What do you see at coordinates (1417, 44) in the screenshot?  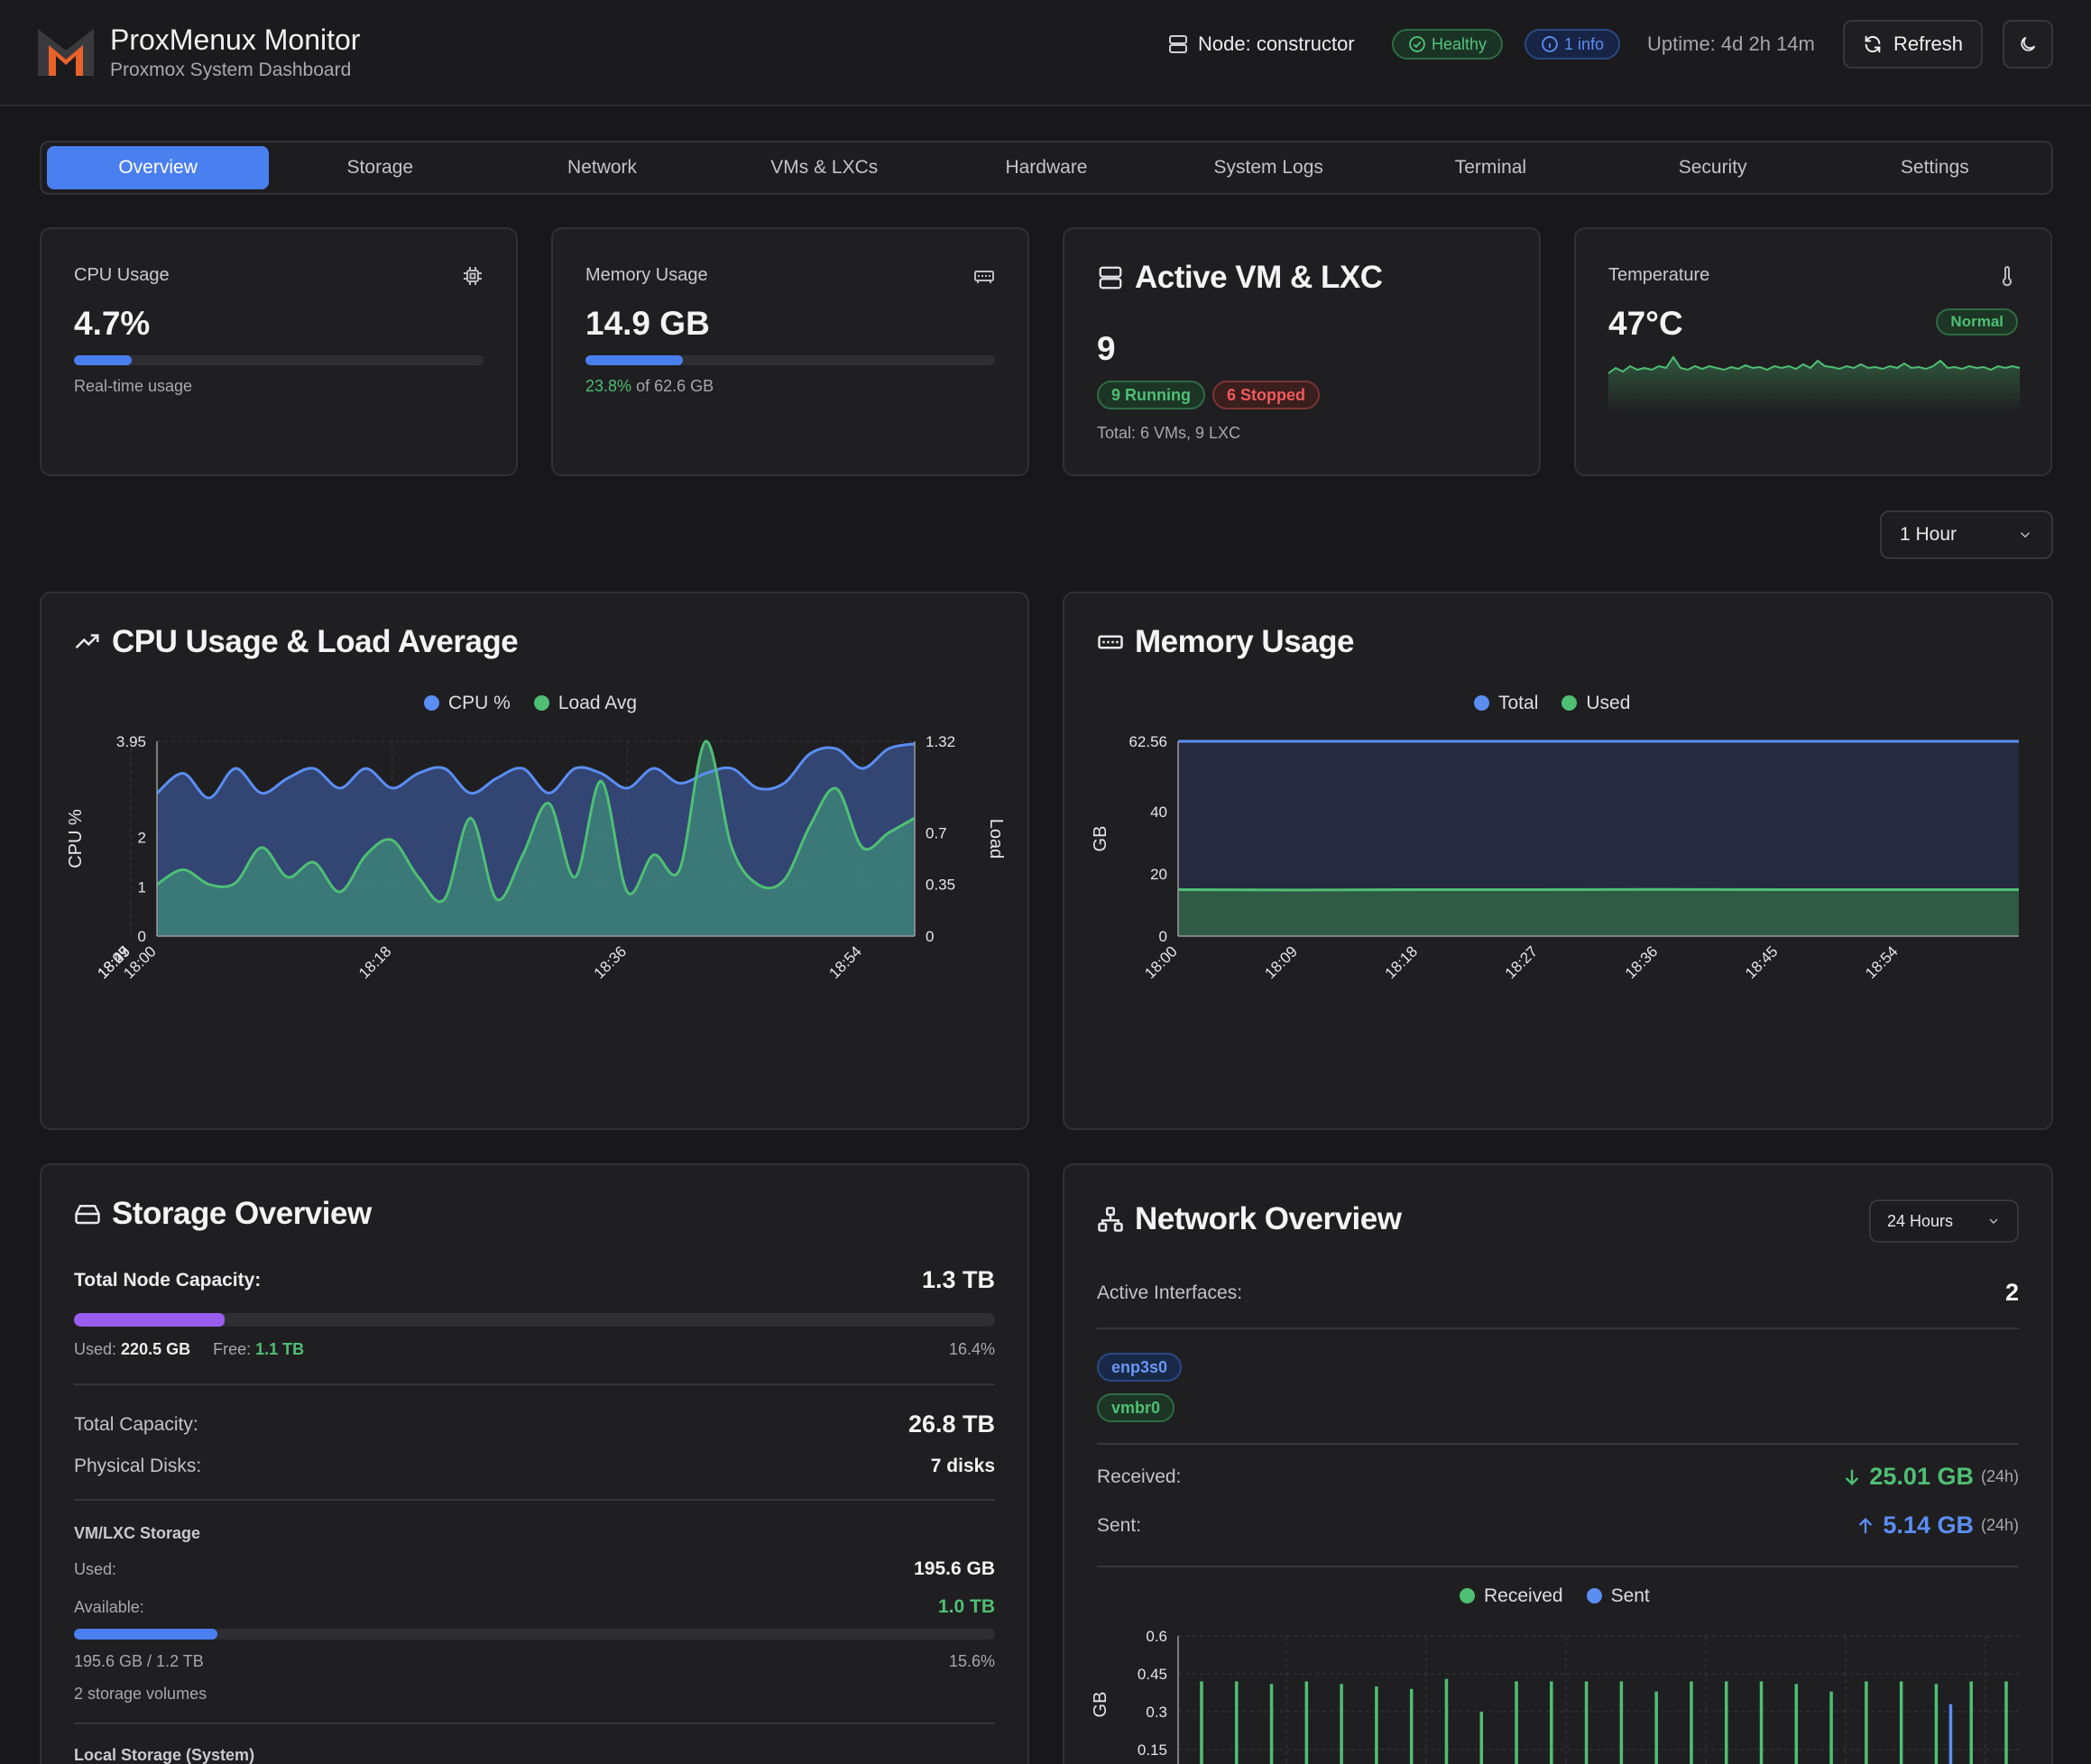 I see `check-circle-icon` at bounding box center [1417, 44].